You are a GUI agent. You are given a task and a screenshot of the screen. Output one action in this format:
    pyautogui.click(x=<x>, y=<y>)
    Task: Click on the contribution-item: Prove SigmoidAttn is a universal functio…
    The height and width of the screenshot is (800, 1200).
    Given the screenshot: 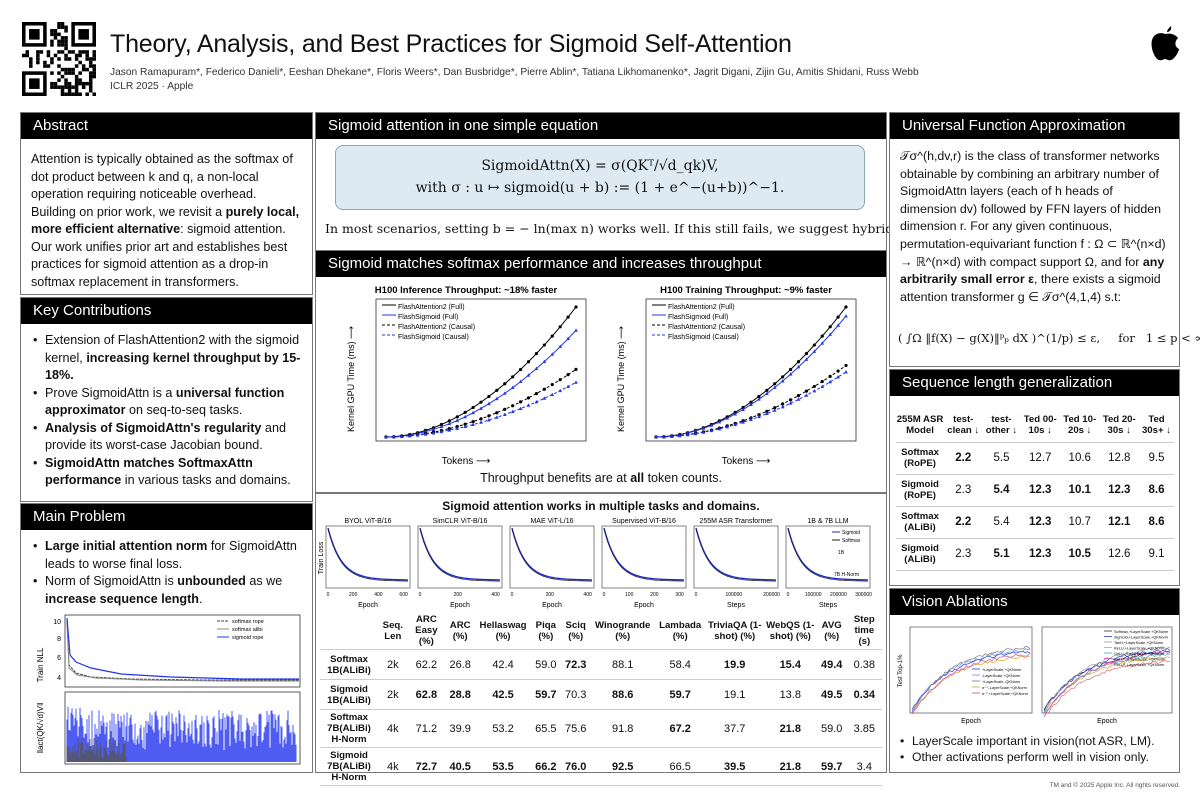 What is the action you would take?
    pyautogui.click(x=166, y=402)
    